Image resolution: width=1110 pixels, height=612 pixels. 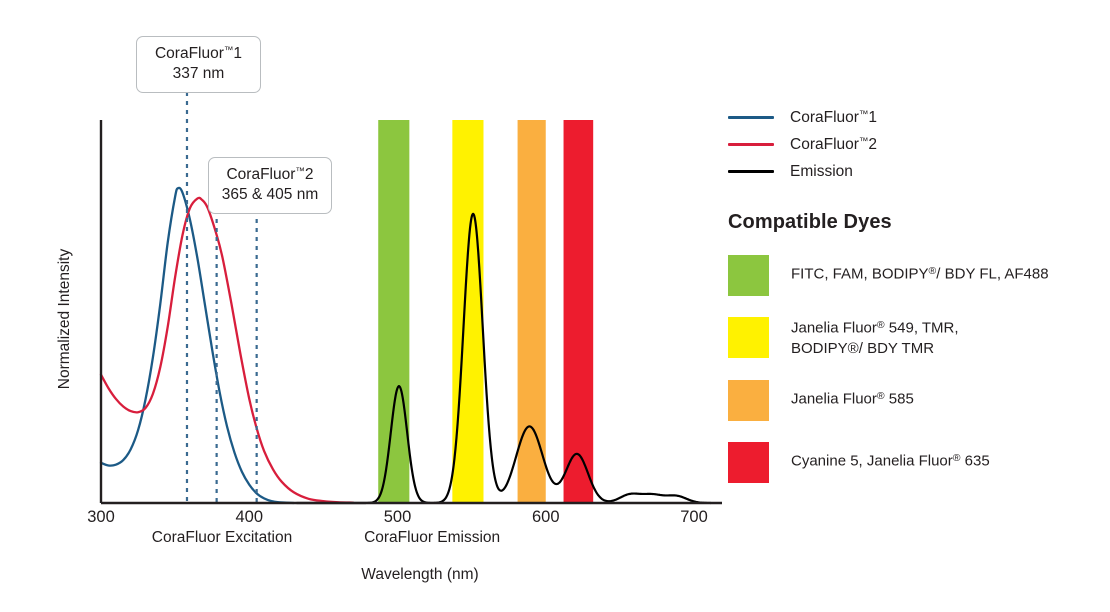 I want to click on legend-label-emission: Emission, so click(x=821, y=171).